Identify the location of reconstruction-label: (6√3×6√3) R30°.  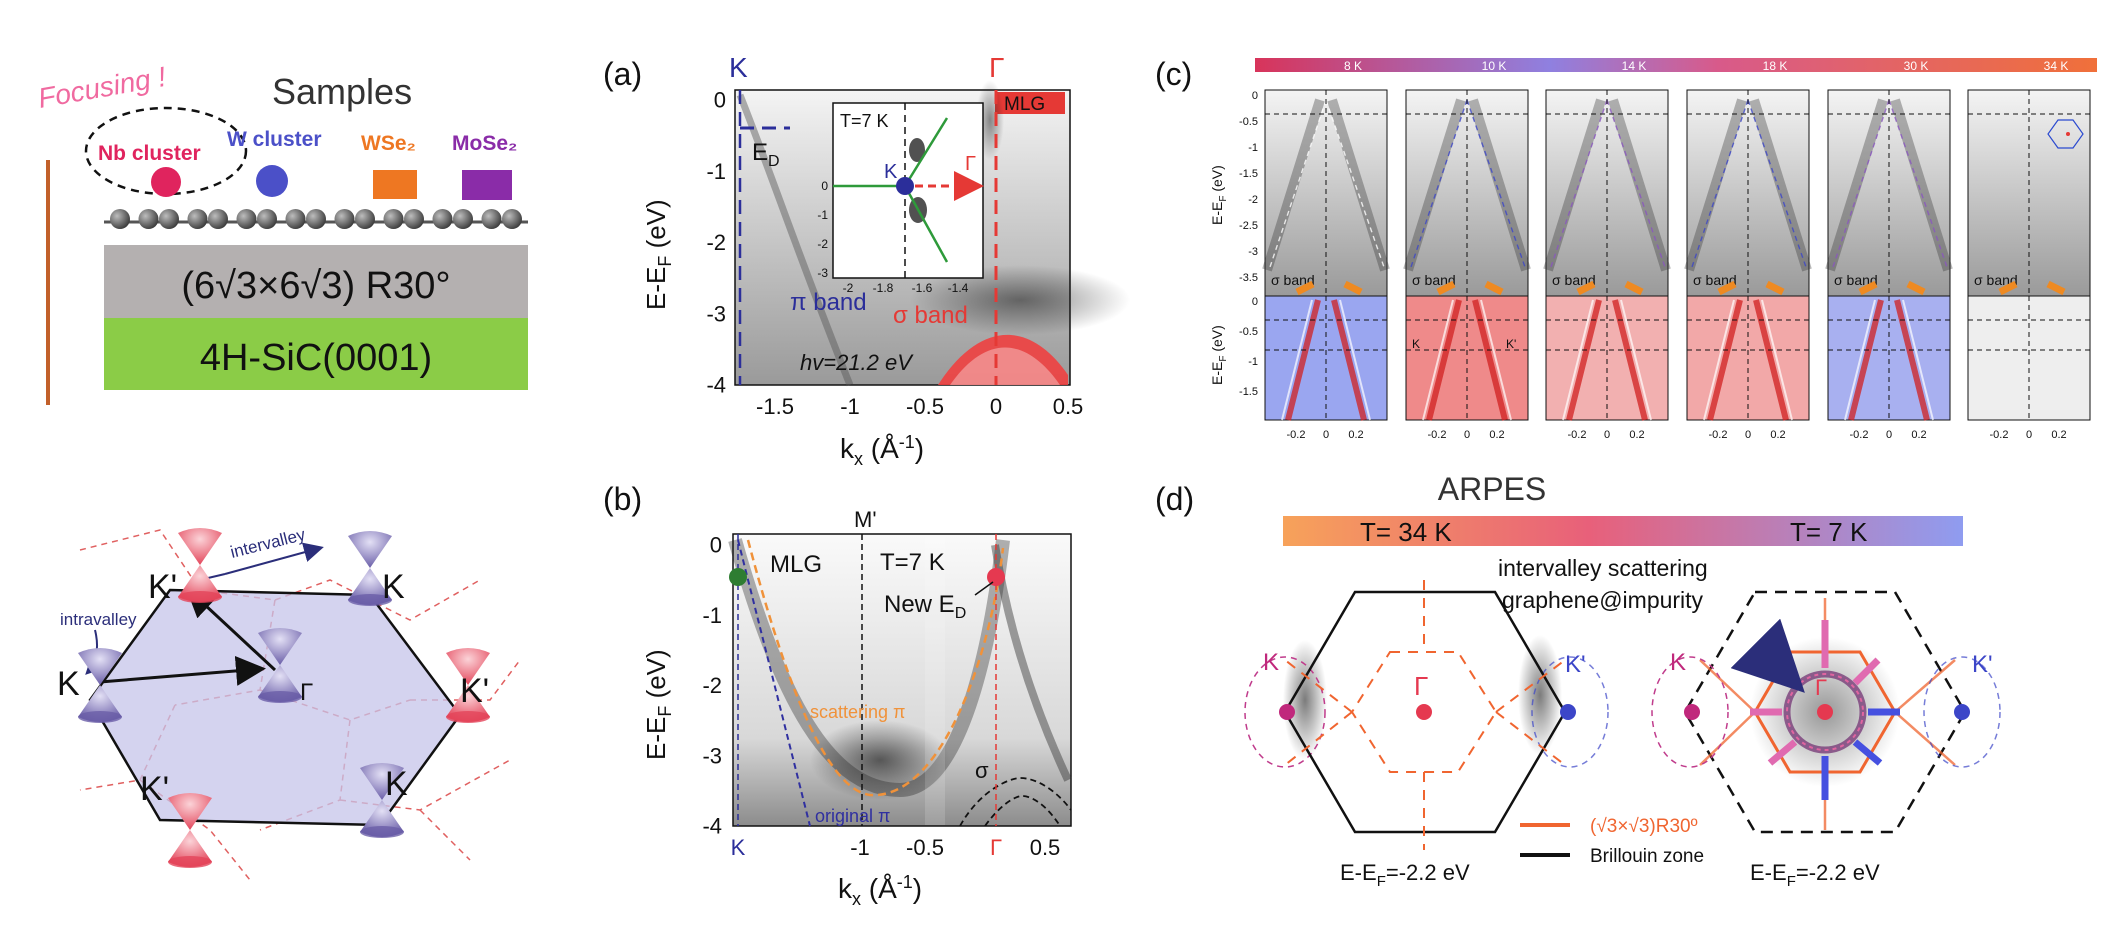
(315, 286).